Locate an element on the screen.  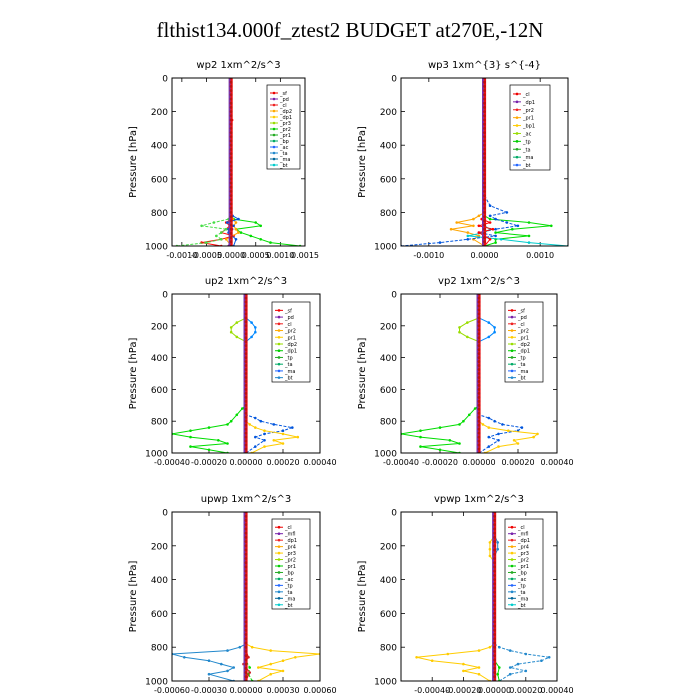
legend: _cl _dp1 _pr2 _pr1 _bp1_ac _tp _ta _ma _bt is located at coordinates (530, 127).